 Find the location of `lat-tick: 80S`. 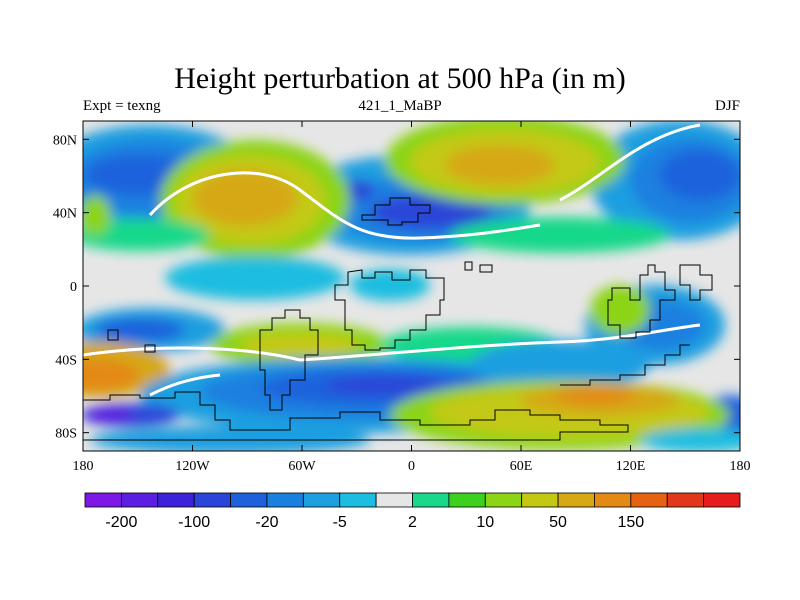

lat-tick: 80S is located at coordinates (397, 434).